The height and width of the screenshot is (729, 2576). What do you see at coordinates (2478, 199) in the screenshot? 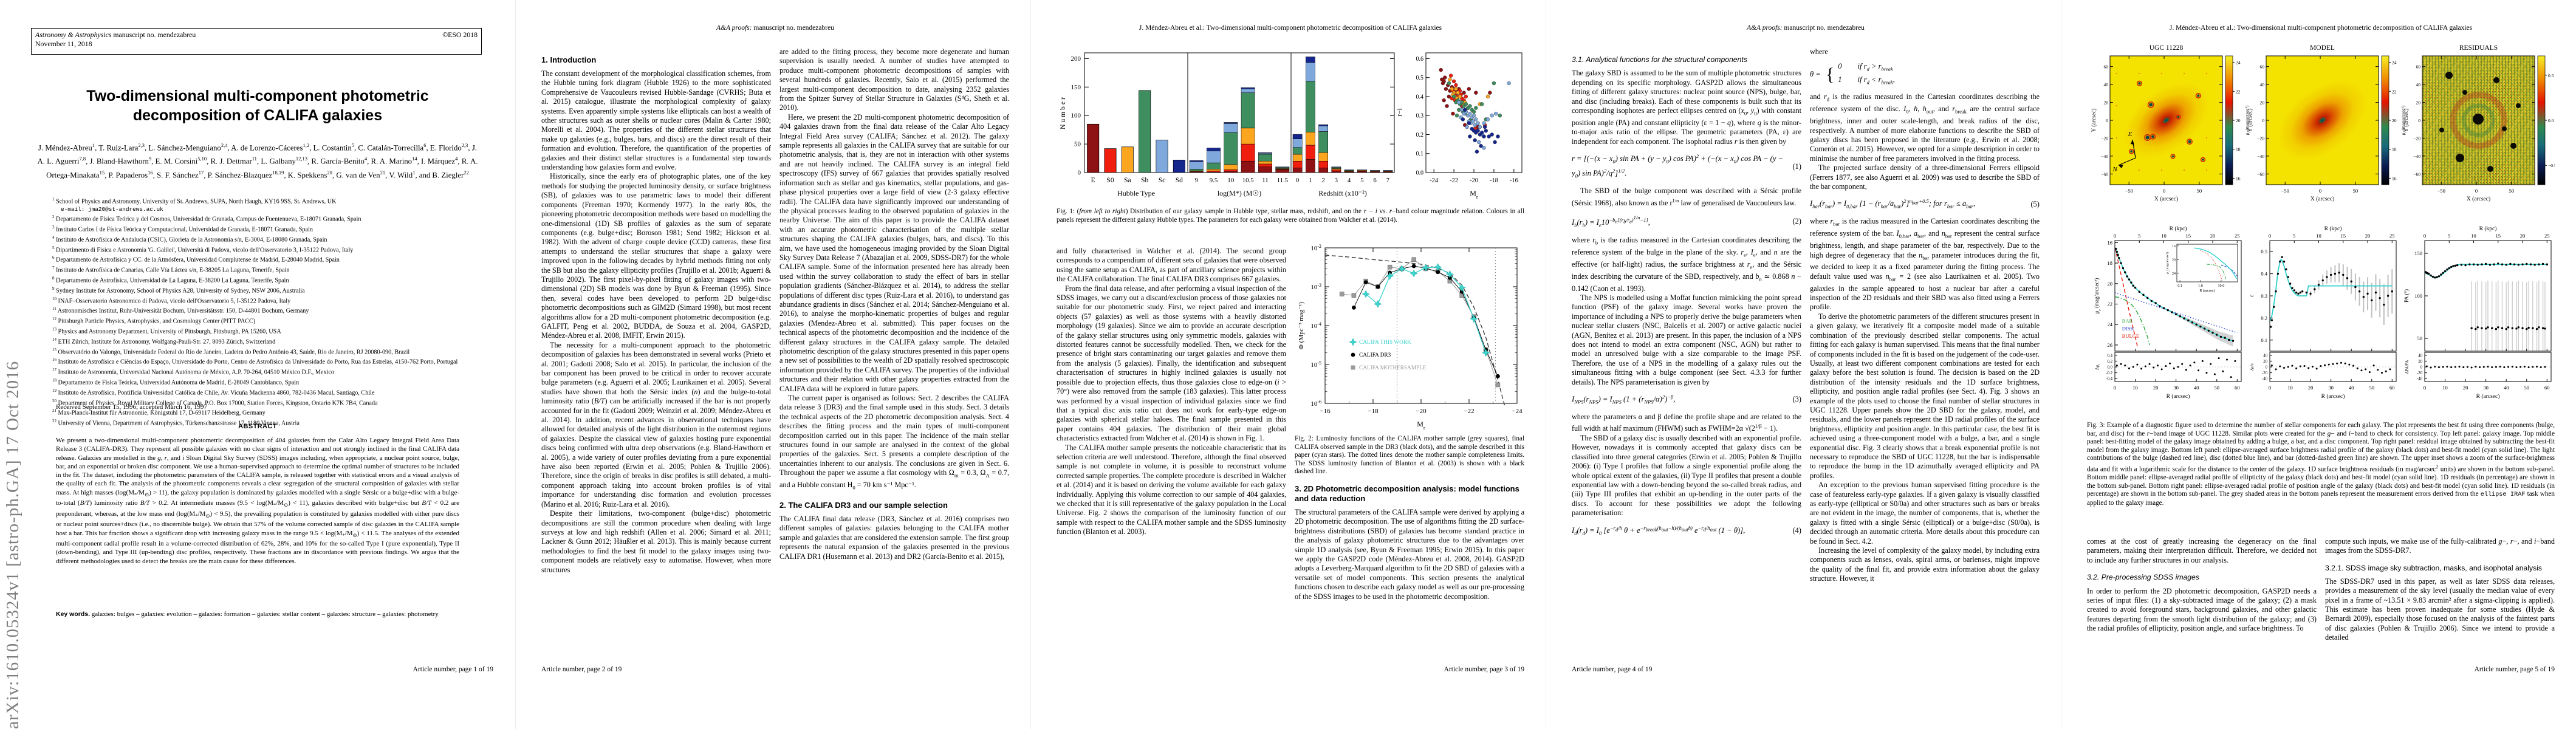
I see `svg-text: X (arcsec)` at bounding box center [2478, 199].